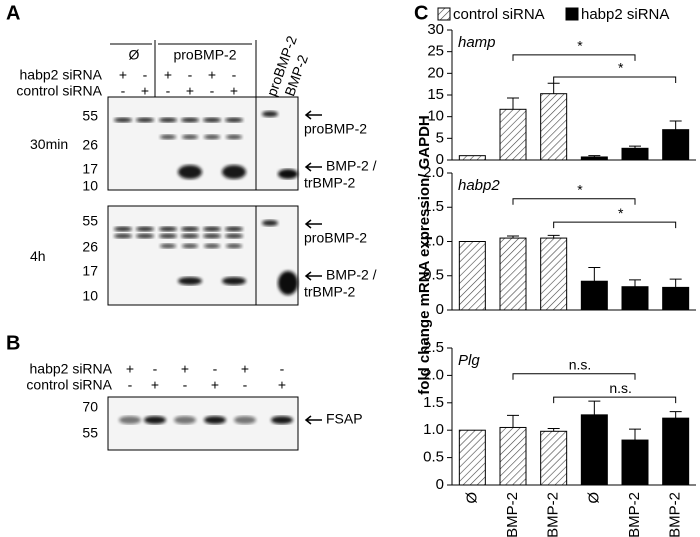 Image resolution: width=700 pixels, height=537 pixels. What do you see at coordinates (477, 42) in the screenshot?
I see `panel-title: hamp` at bounding box center [477, 42].